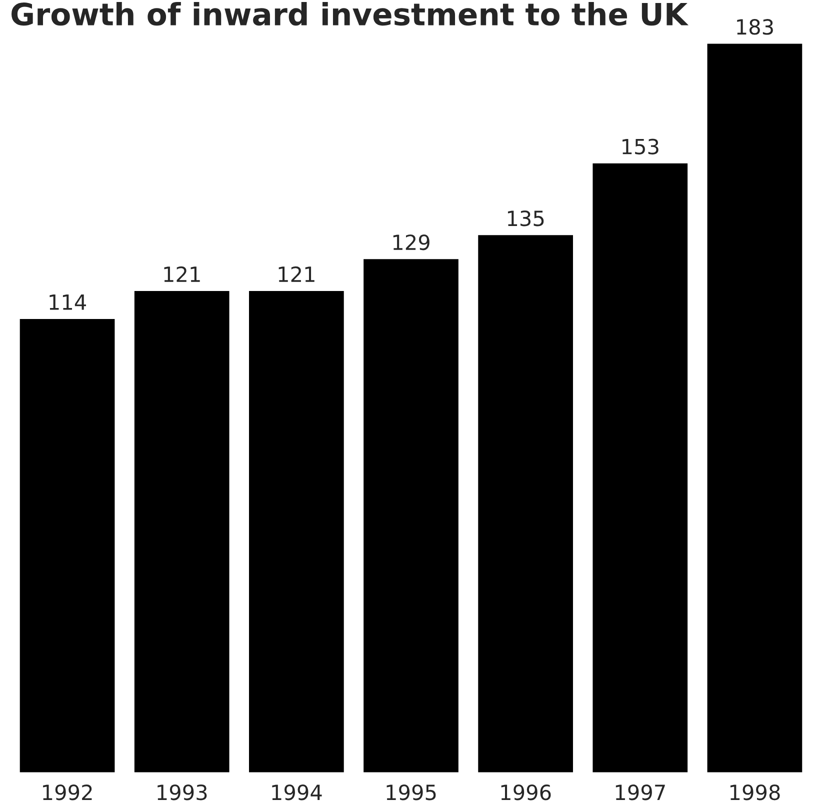  Describe the element at coordinates (640, 792) in the screenshot. I see `x-tick-label: 1997` at that location.